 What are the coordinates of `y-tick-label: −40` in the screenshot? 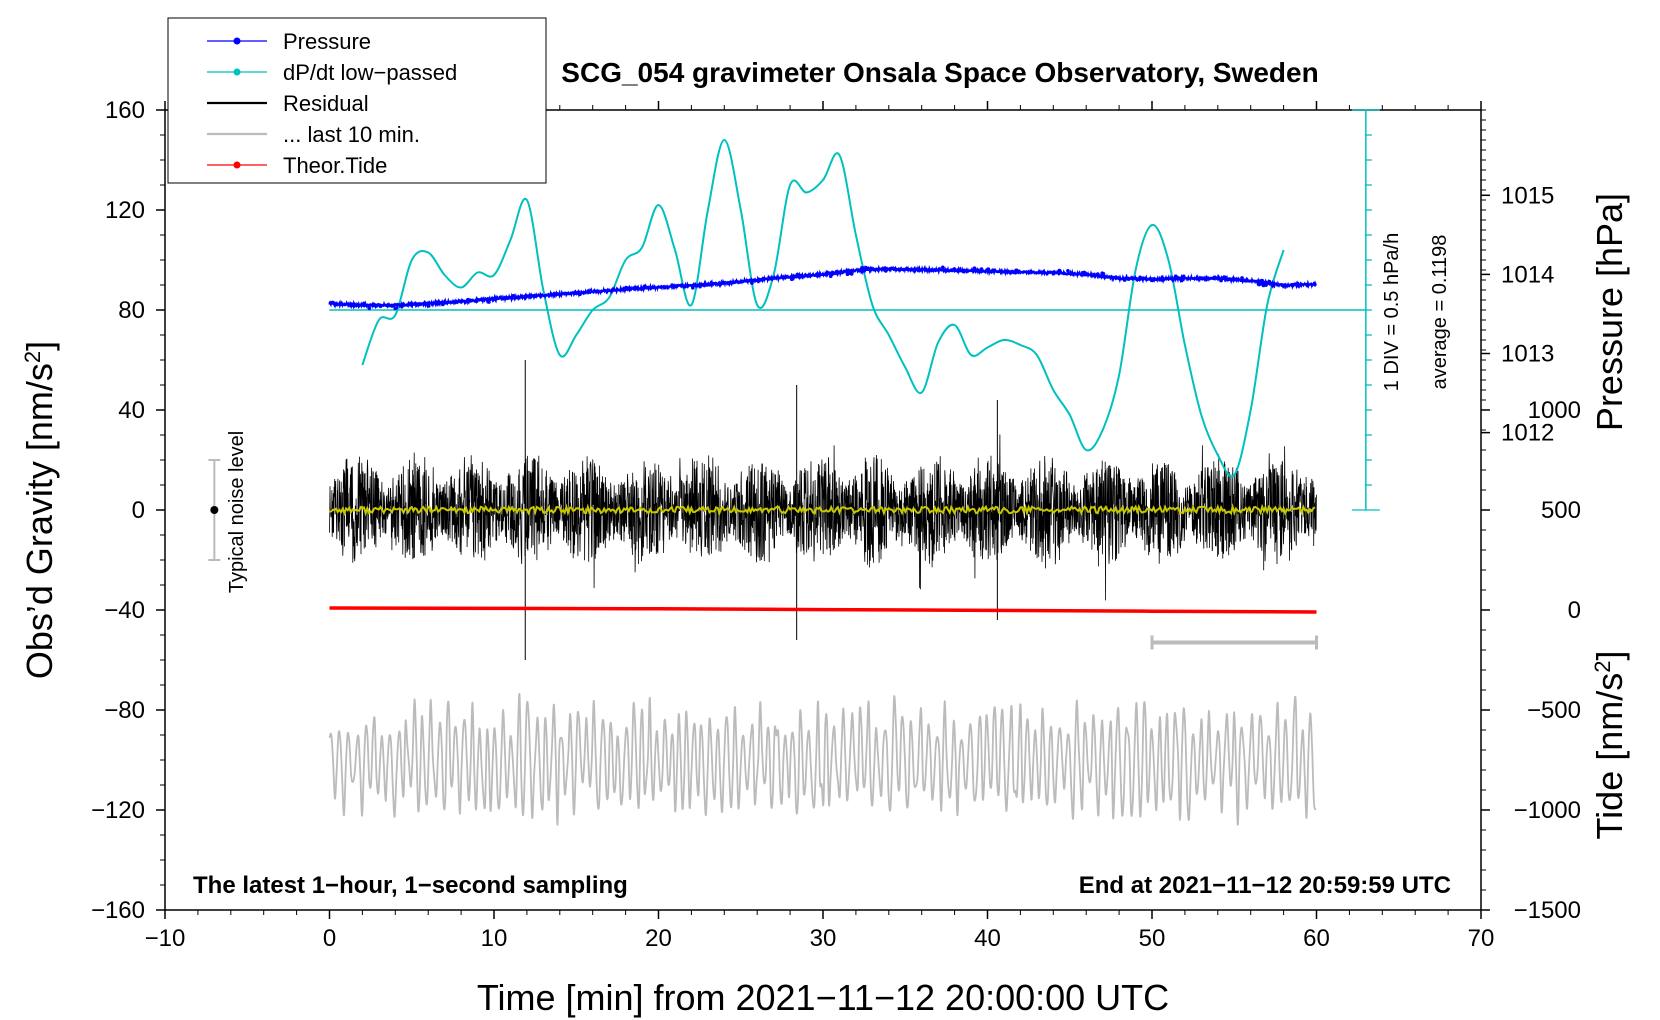 It's located at (124, 610).